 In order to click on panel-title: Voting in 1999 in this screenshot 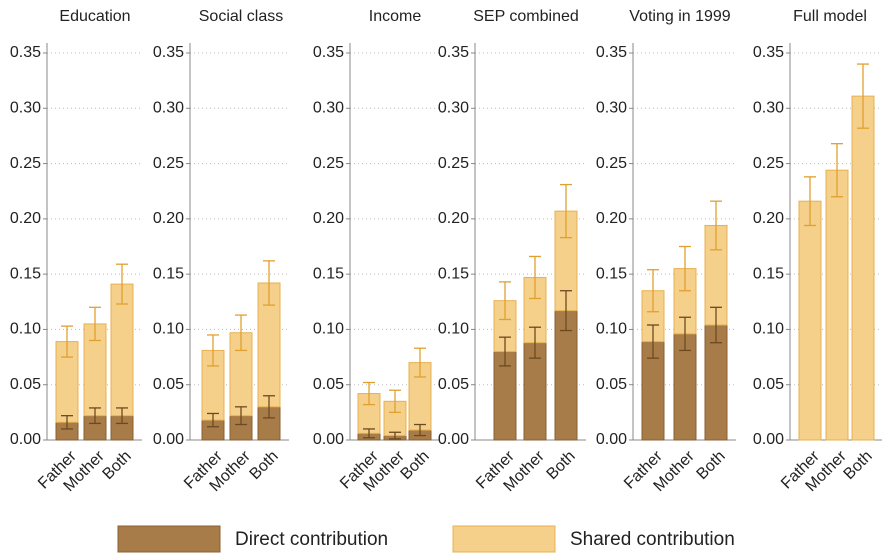, I will do `click(680, 16)`.